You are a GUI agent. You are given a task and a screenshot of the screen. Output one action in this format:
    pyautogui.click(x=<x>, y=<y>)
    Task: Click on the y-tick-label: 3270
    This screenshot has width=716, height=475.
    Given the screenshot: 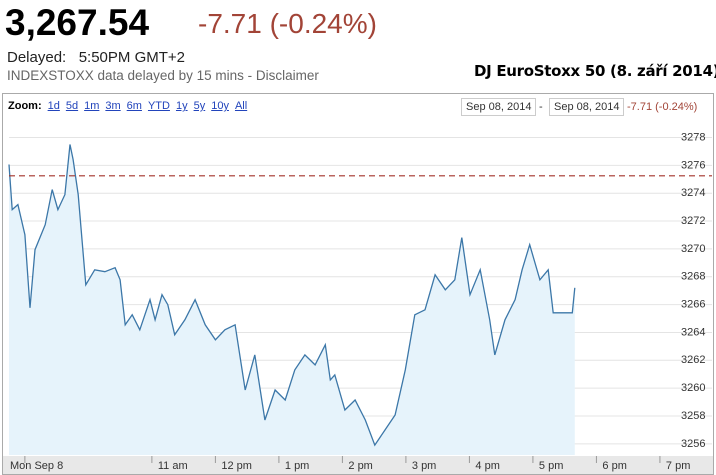 What is the action you would take?
    pyautogui.click(x=693, y=249)
    